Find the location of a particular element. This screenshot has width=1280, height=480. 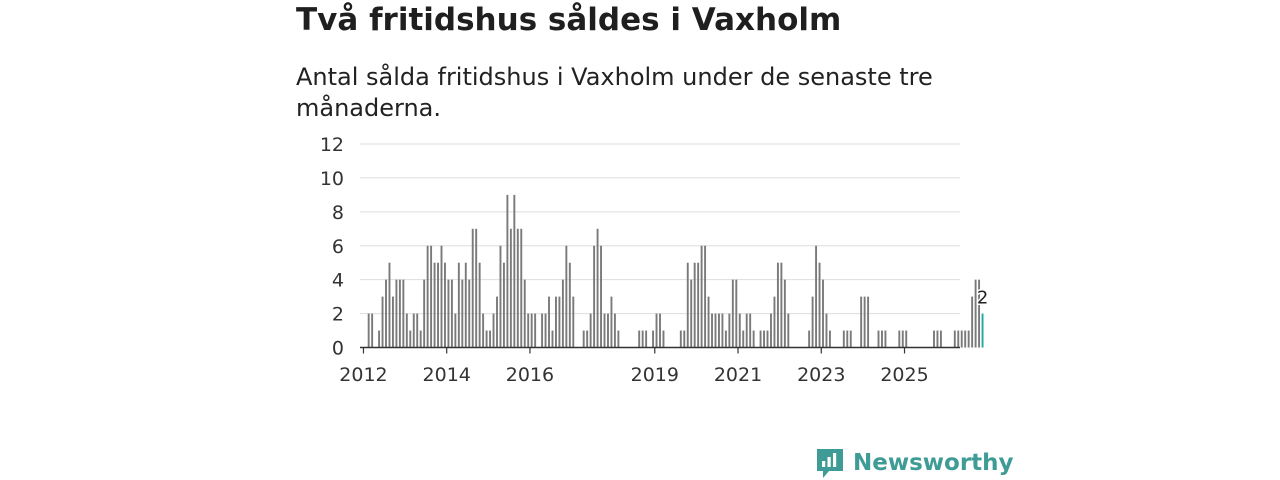

data-labels: 2 is located at coordinates (982, 298).